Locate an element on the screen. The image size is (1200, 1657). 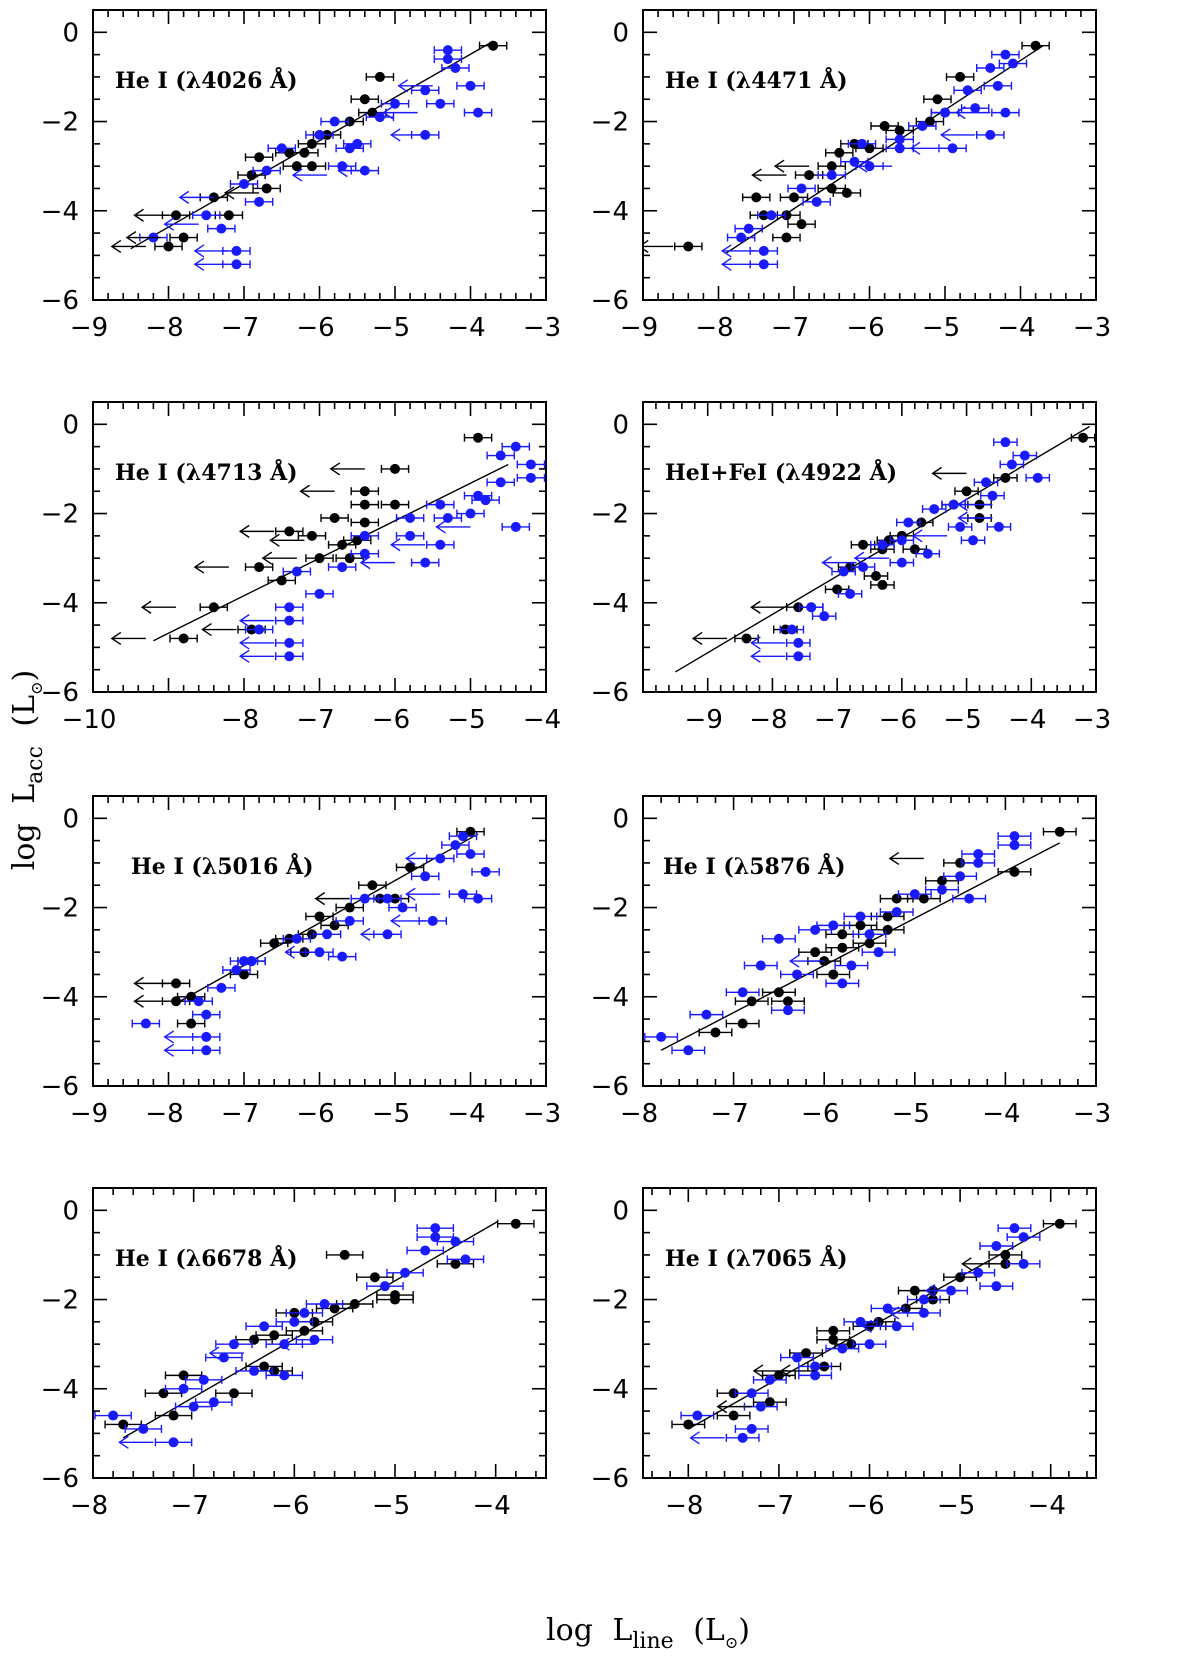
y-tick-label: −6 is located at coordinates (60, 1479).